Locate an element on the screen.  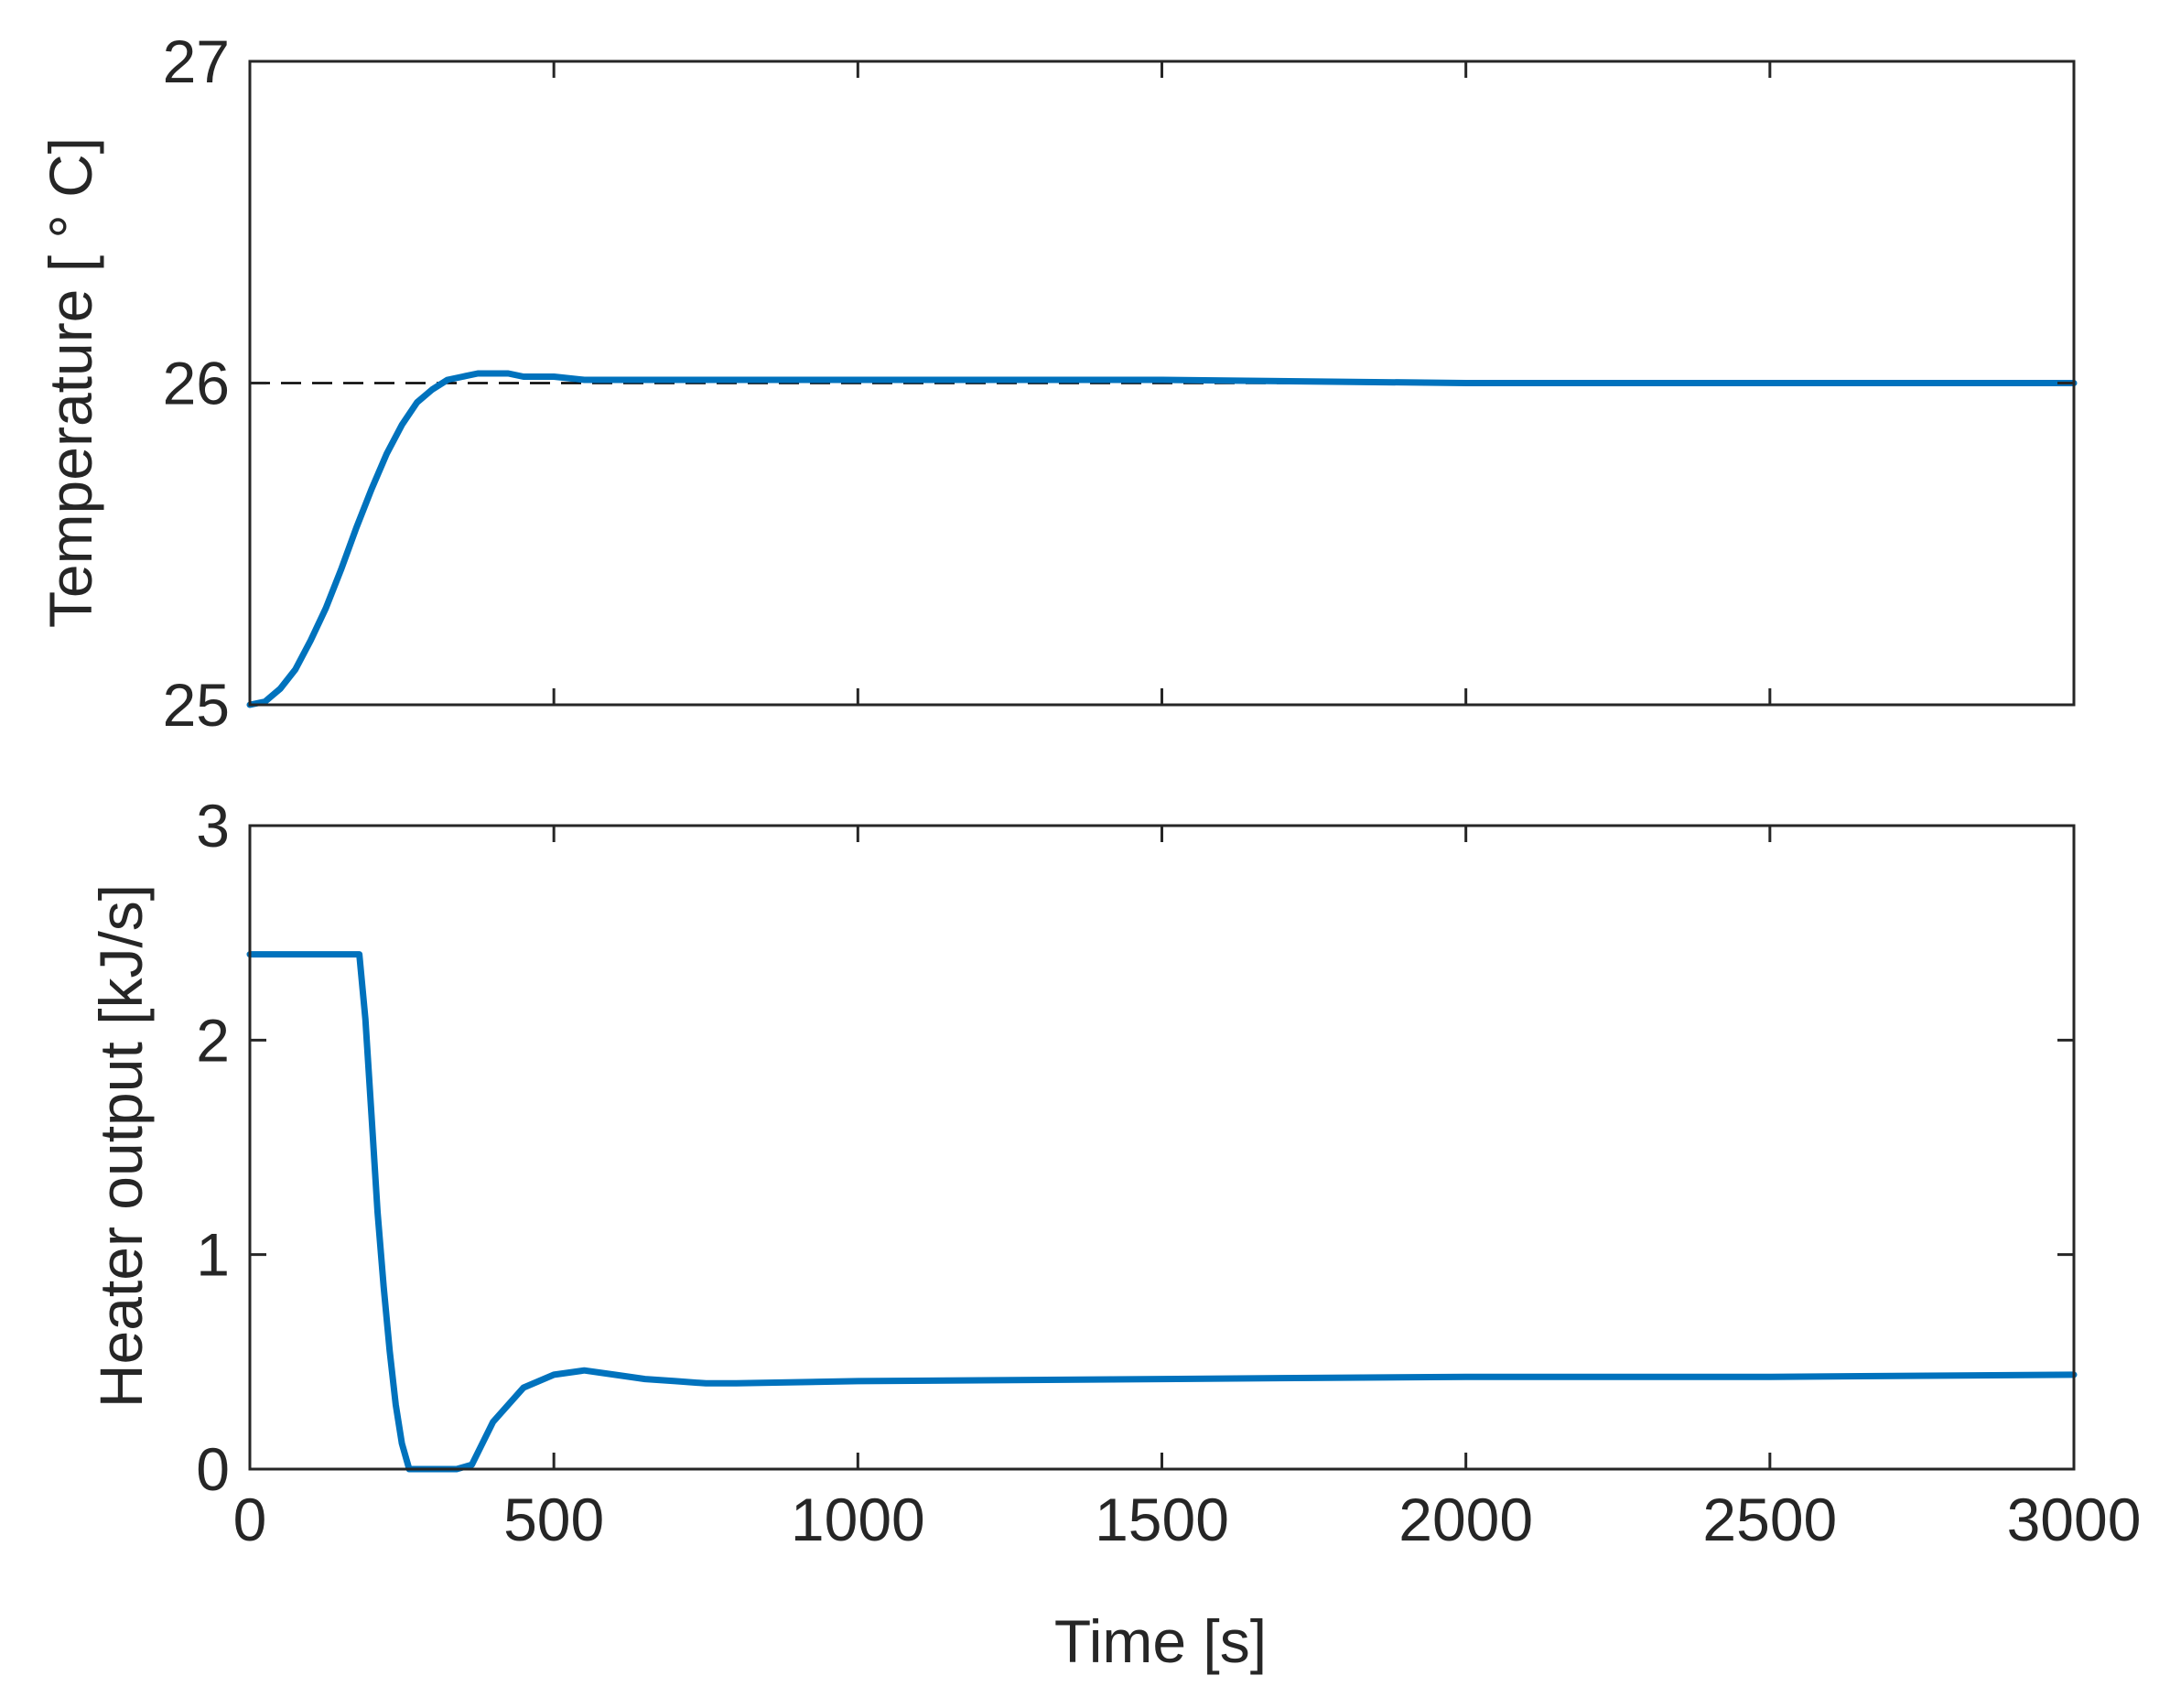
heater-y-tick-label: 2 is located at coordinates (213, 1040).